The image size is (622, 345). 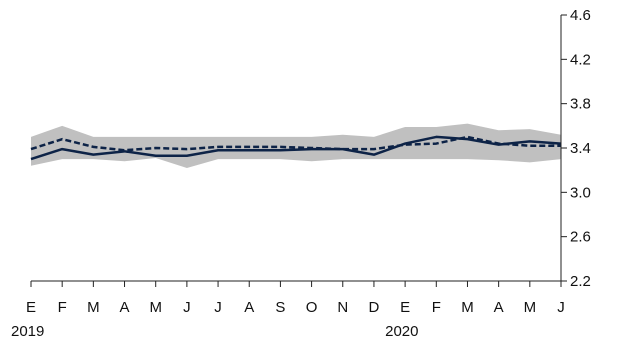 I want to click on y-tick-label: 3.4, so click(x=580, y=148).